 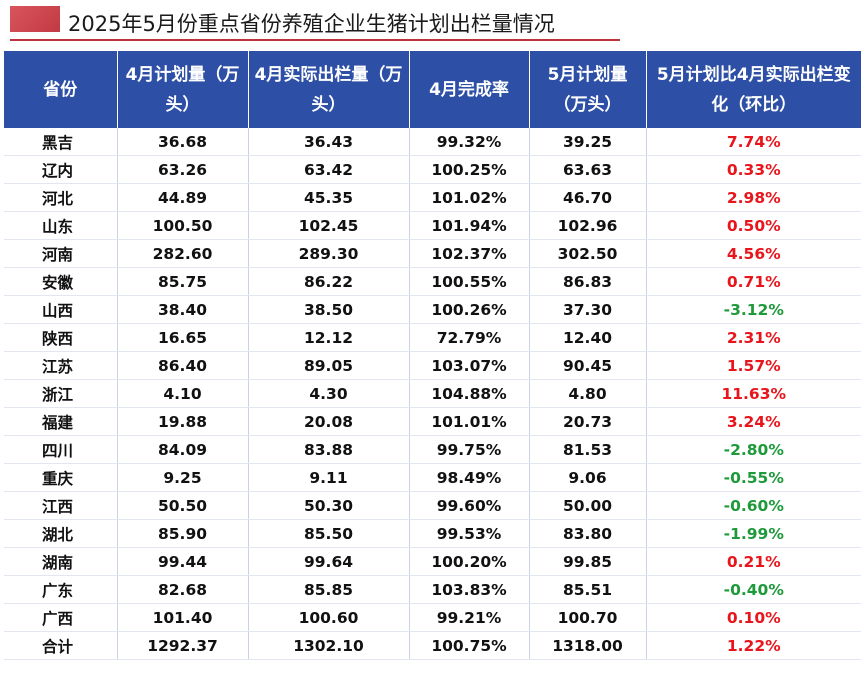 I want to click on cell-may-plan: 12.40, so click(x=588, y=337).